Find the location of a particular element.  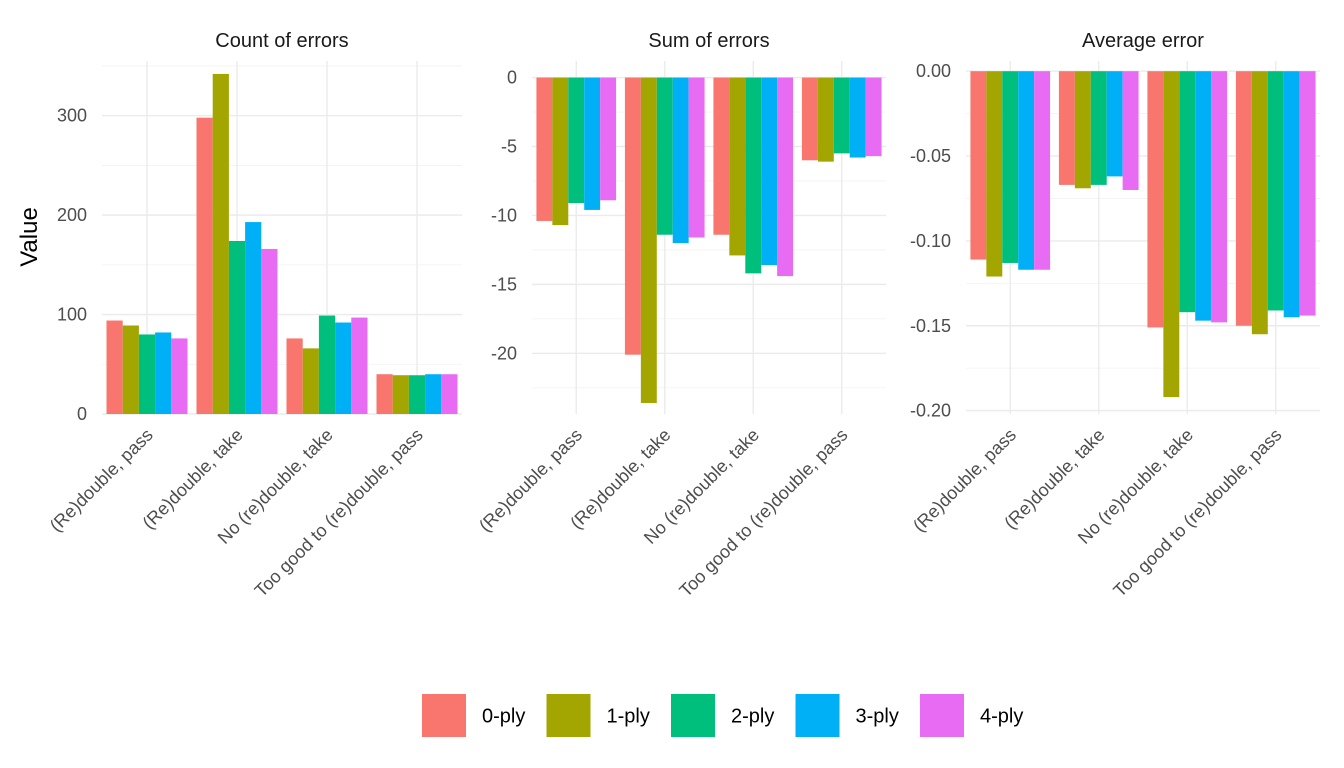

y-tick-label: -15 is located at coordinates (504, 284).